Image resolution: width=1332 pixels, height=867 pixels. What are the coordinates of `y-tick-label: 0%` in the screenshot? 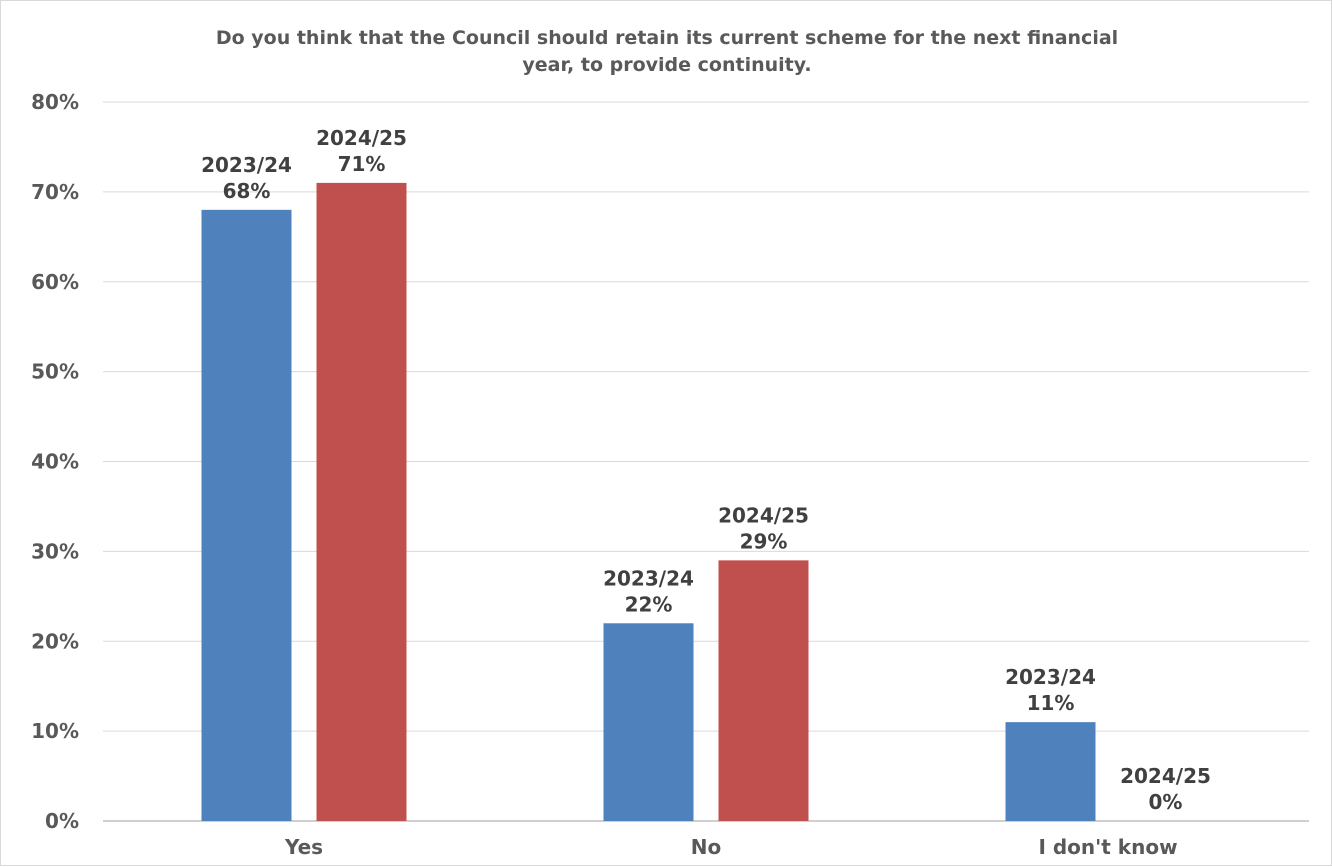 It's located at (62, 821).